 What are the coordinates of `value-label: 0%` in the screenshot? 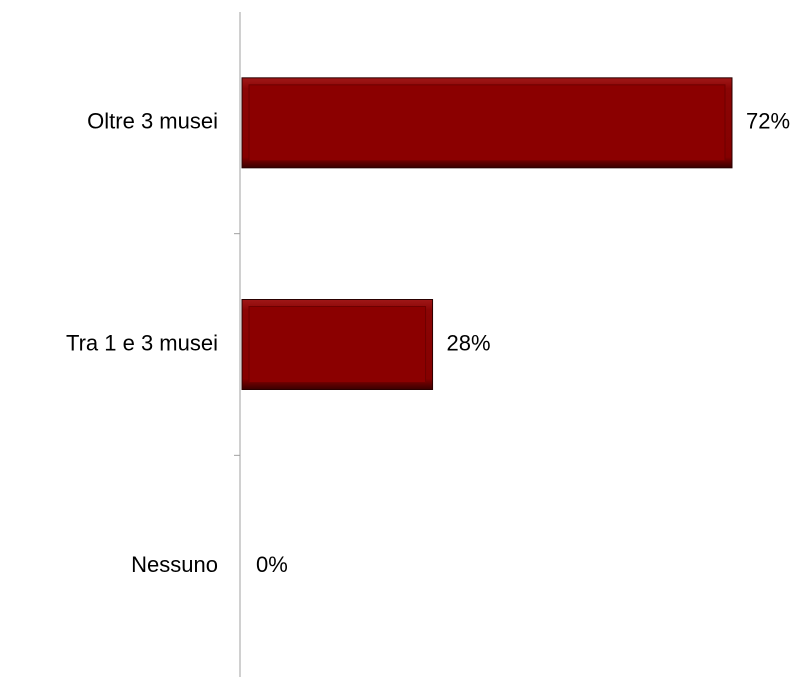 It's located at (272, 564).